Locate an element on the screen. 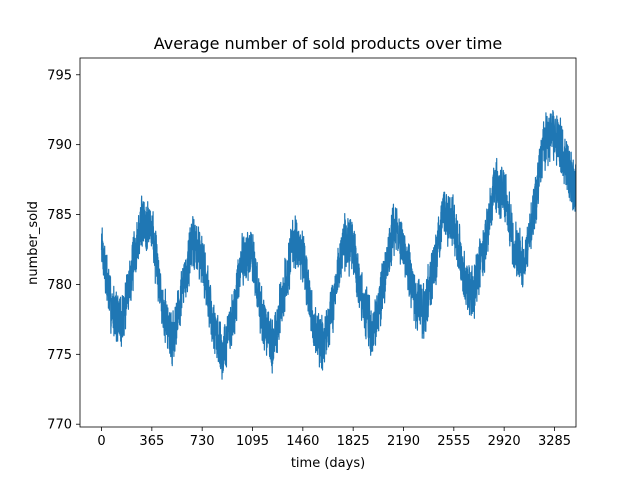 This screenshot has width=640, height=480. x-axis: 0 365 730 1095 1460 1825 2190 2555 2920 3285 is located at coordinates (334, 438).